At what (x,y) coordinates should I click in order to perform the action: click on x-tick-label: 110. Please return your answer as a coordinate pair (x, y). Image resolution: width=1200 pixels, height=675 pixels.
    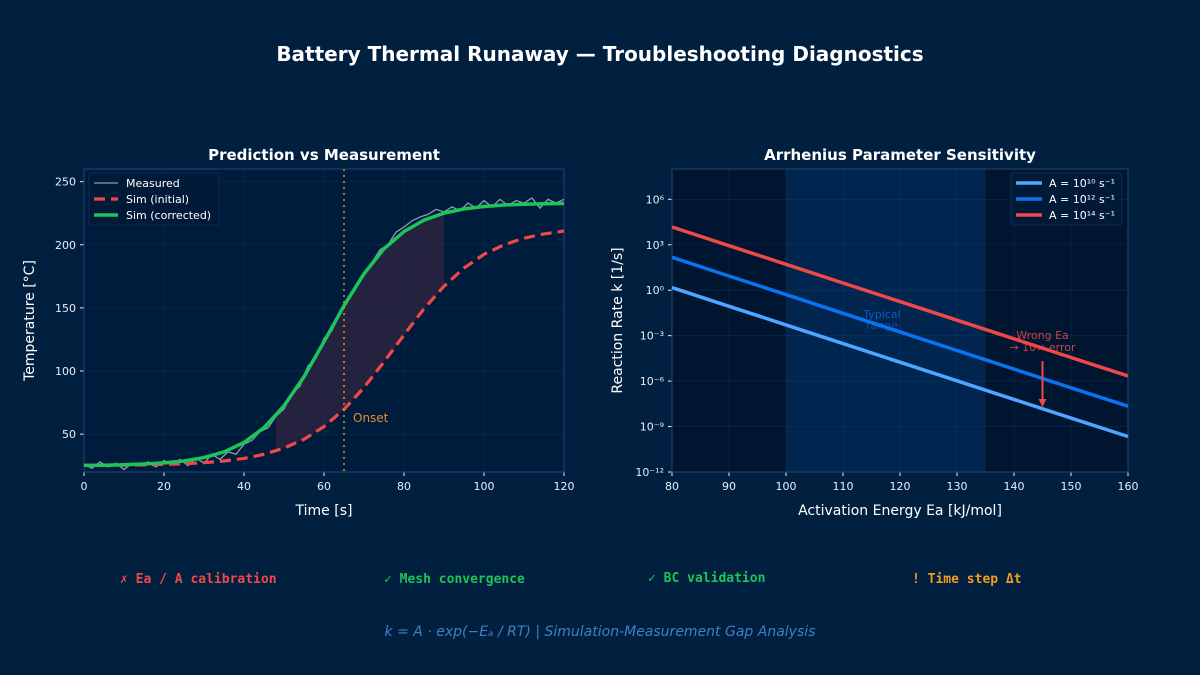
    Looking at the image, I should click on (843, 486).